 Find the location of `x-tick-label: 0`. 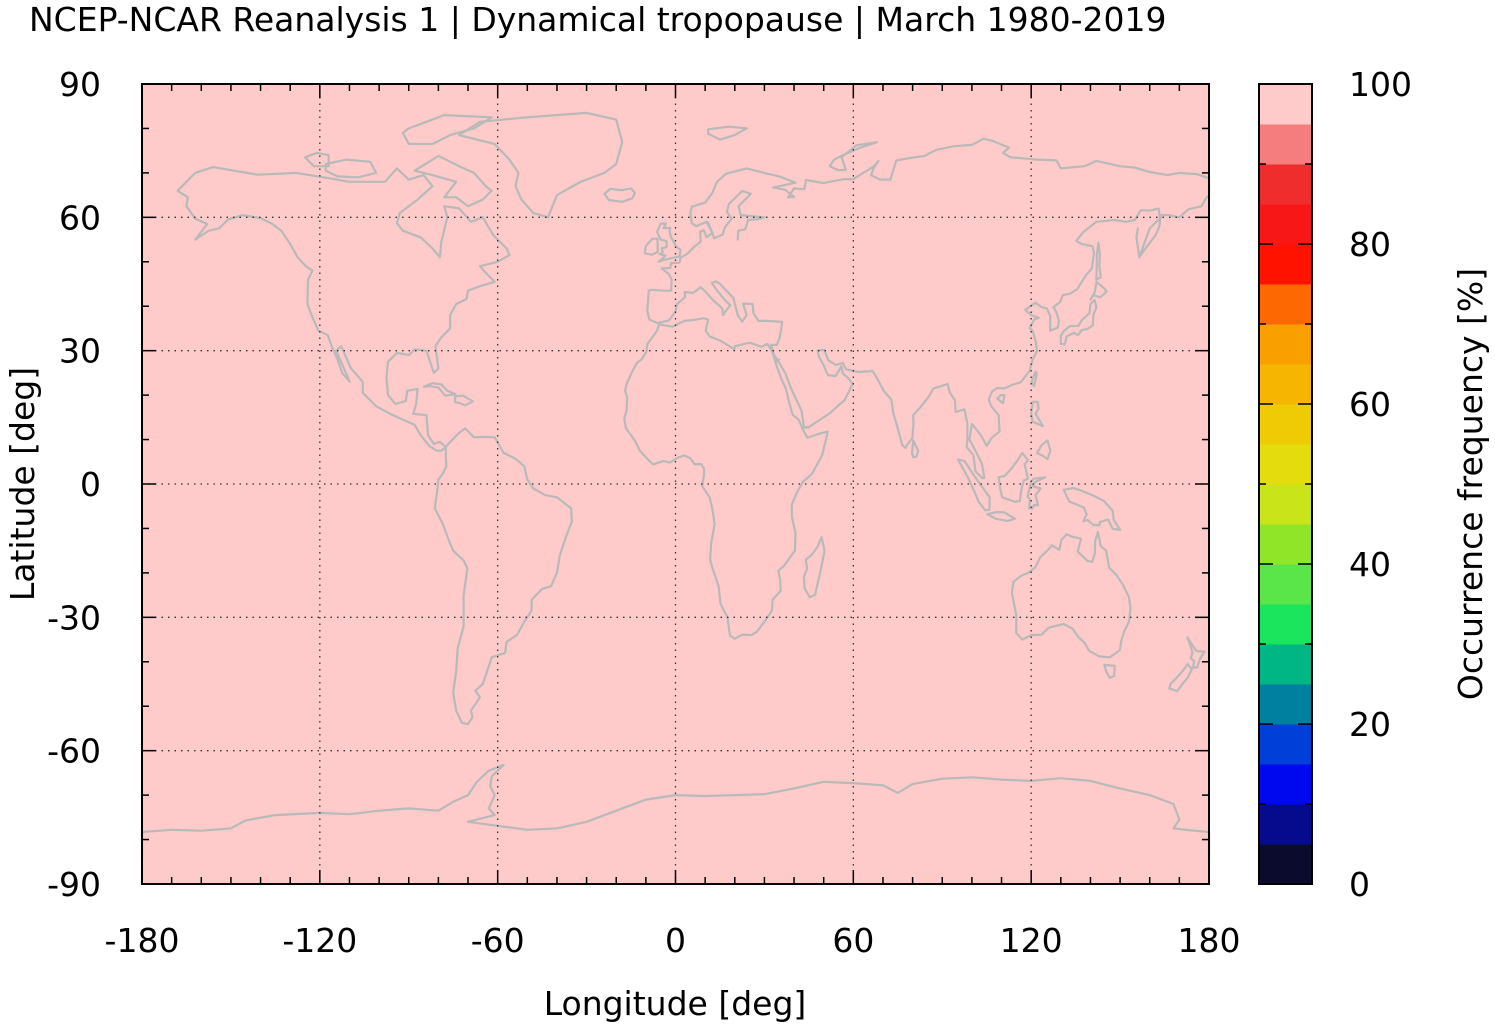

x-tick-label: 0 is located at coordinates (675, 940).